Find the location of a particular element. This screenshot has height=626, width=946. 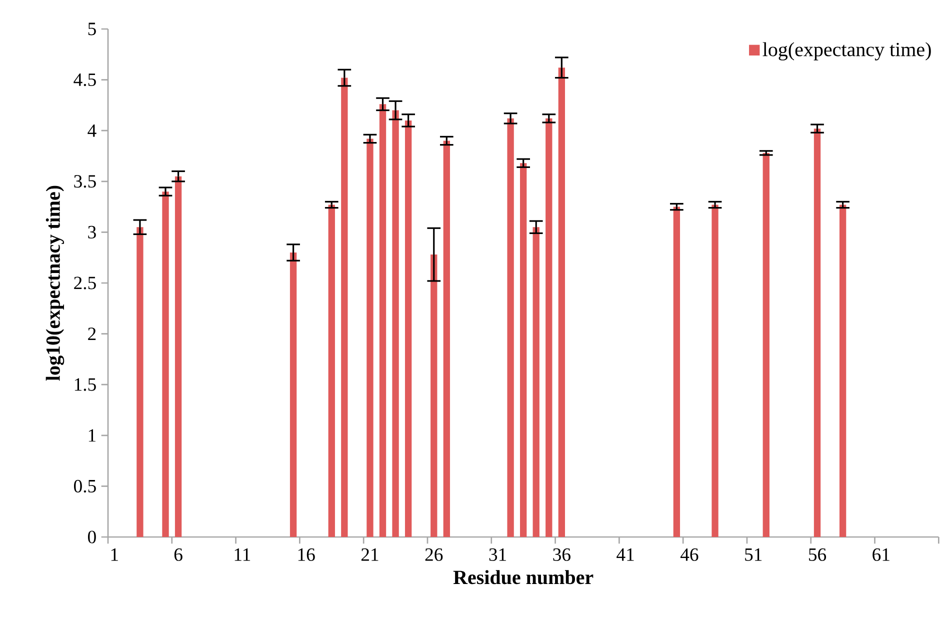

y-tick-label: 5 is located at coordinates (92, 29).